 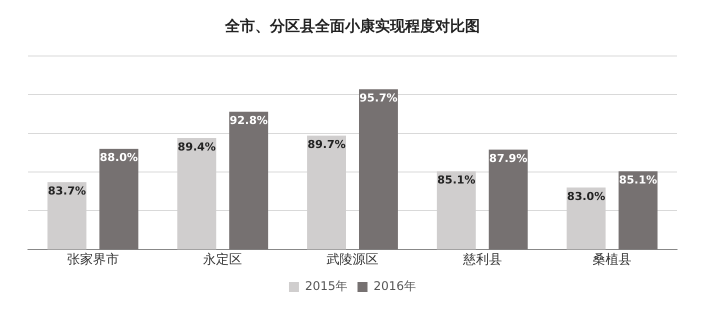 What do you see at coordinates (222, 260) in the screenshot?
I see `x-tick-label: 永定区` at bounding box center [222, 260].